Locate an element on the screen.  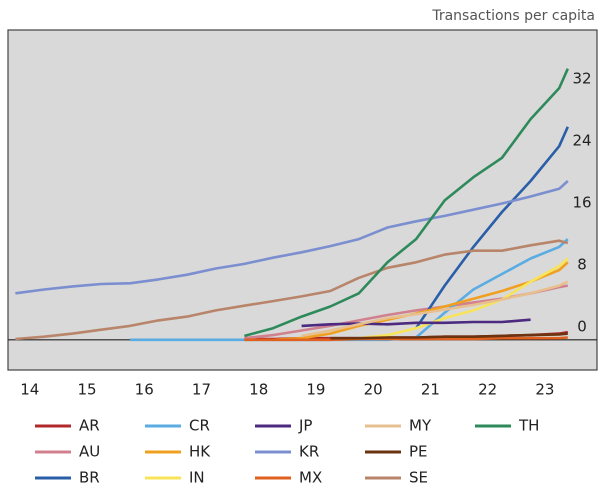
legend-label: KR is located at coordinates (309, 452).